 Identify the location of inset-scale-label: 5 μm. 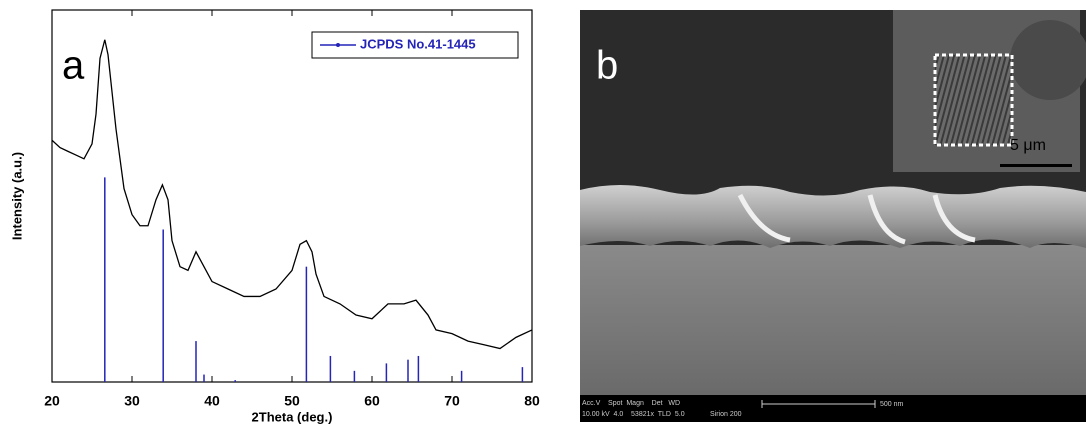
(1028, 145).